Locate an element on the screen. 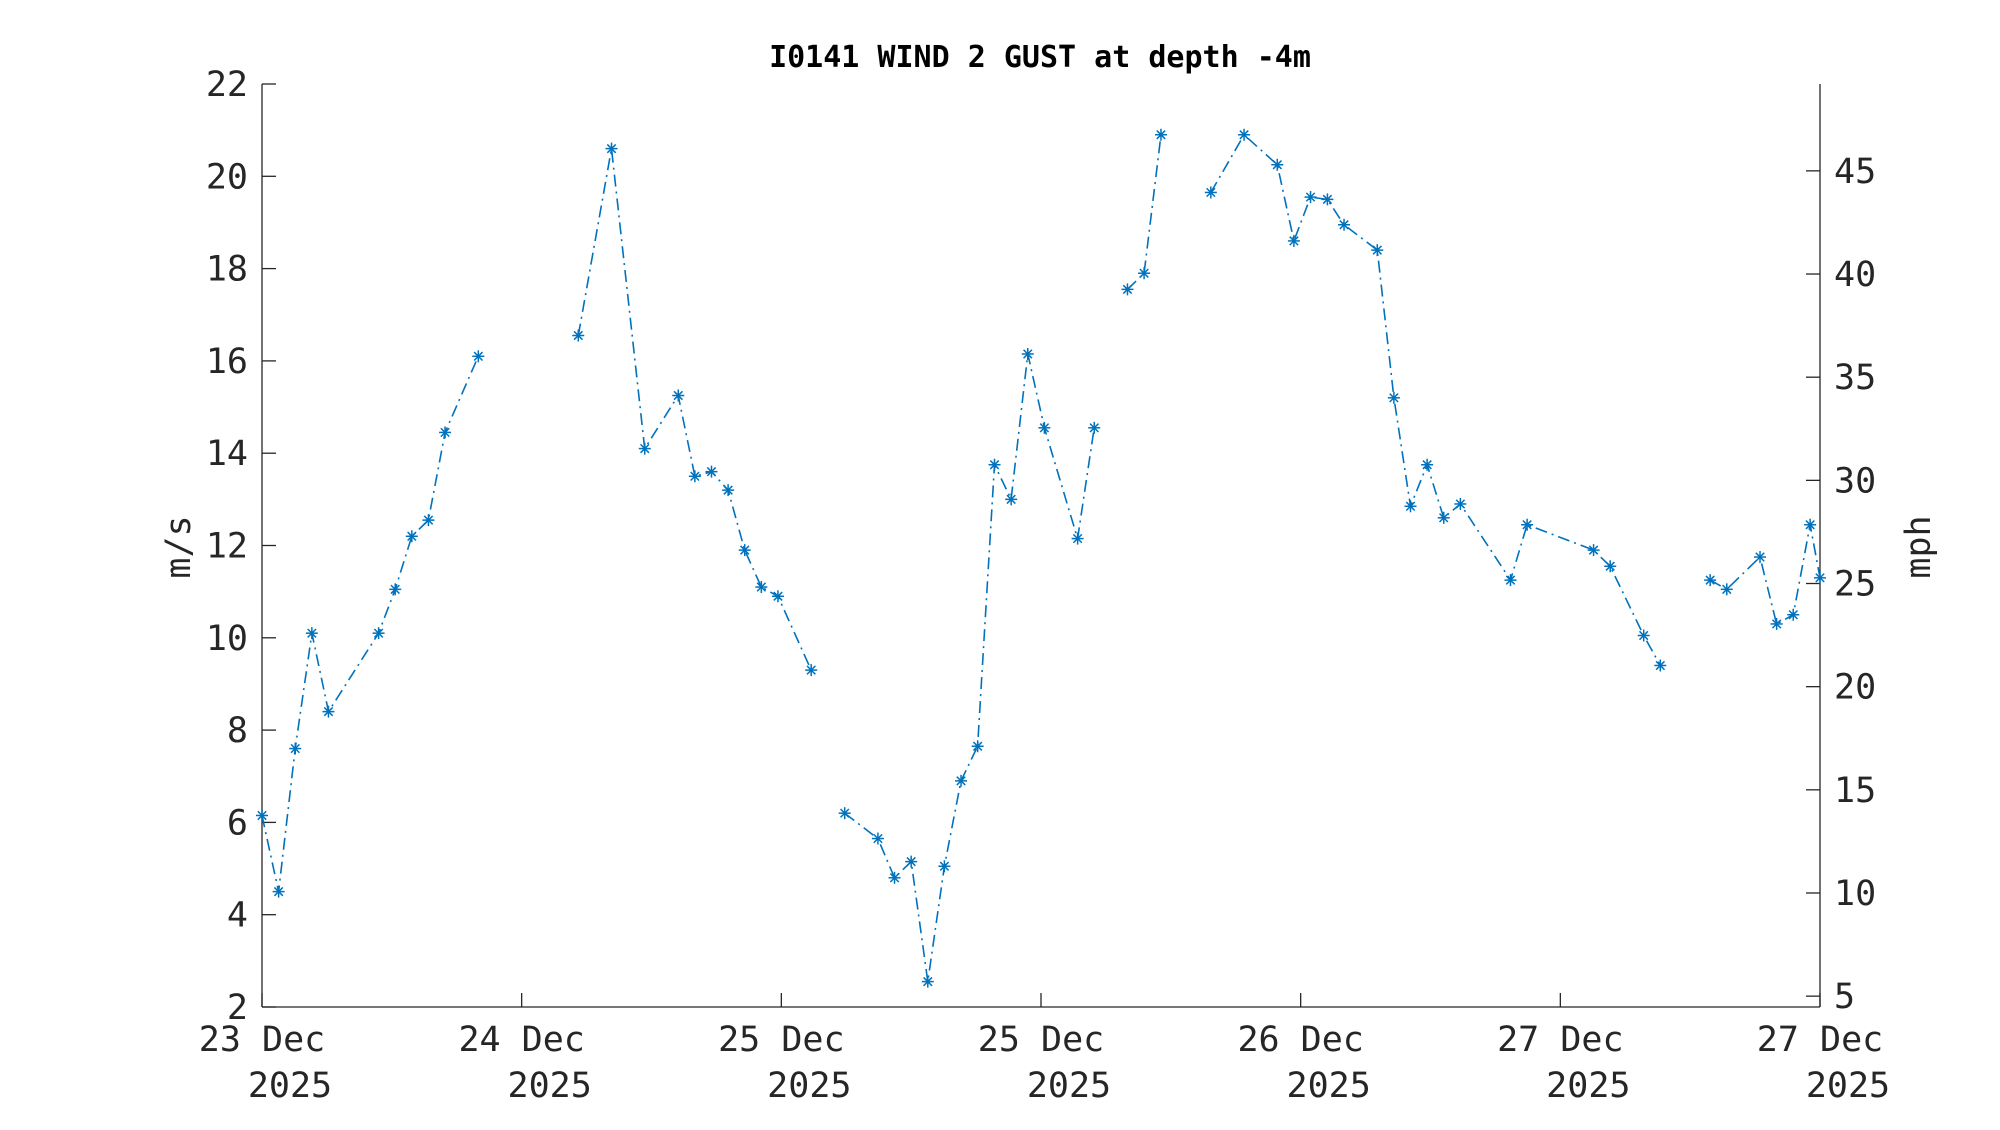 The width and height of the screenshot is (2000, 1130). x-tick-label-date: 26 Dec is located at coordinates (1300, 1040).